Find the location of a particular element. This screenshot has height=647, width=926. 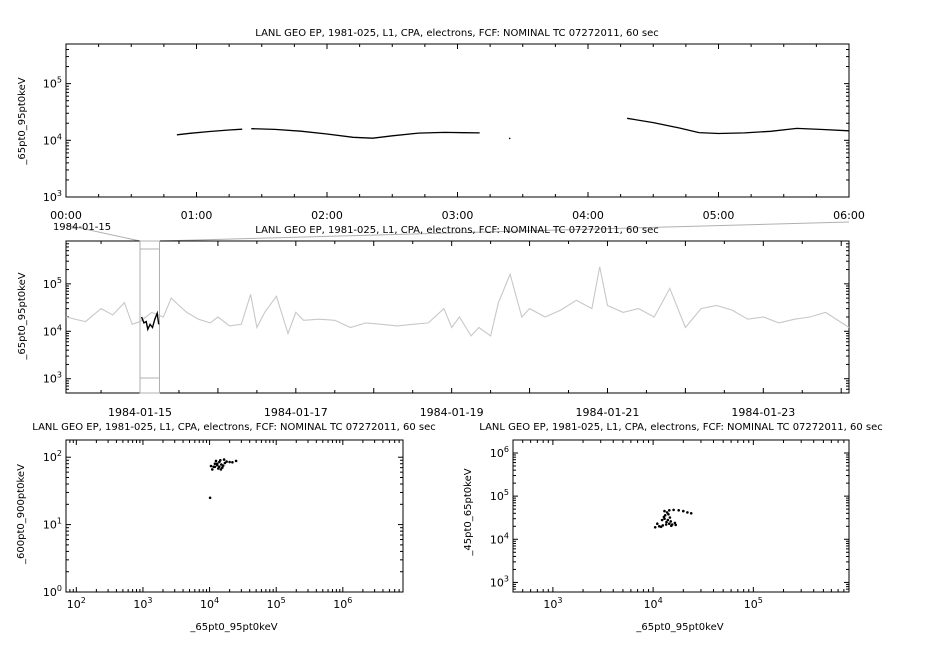

zoom-connector is located at coordinates (457, 231).